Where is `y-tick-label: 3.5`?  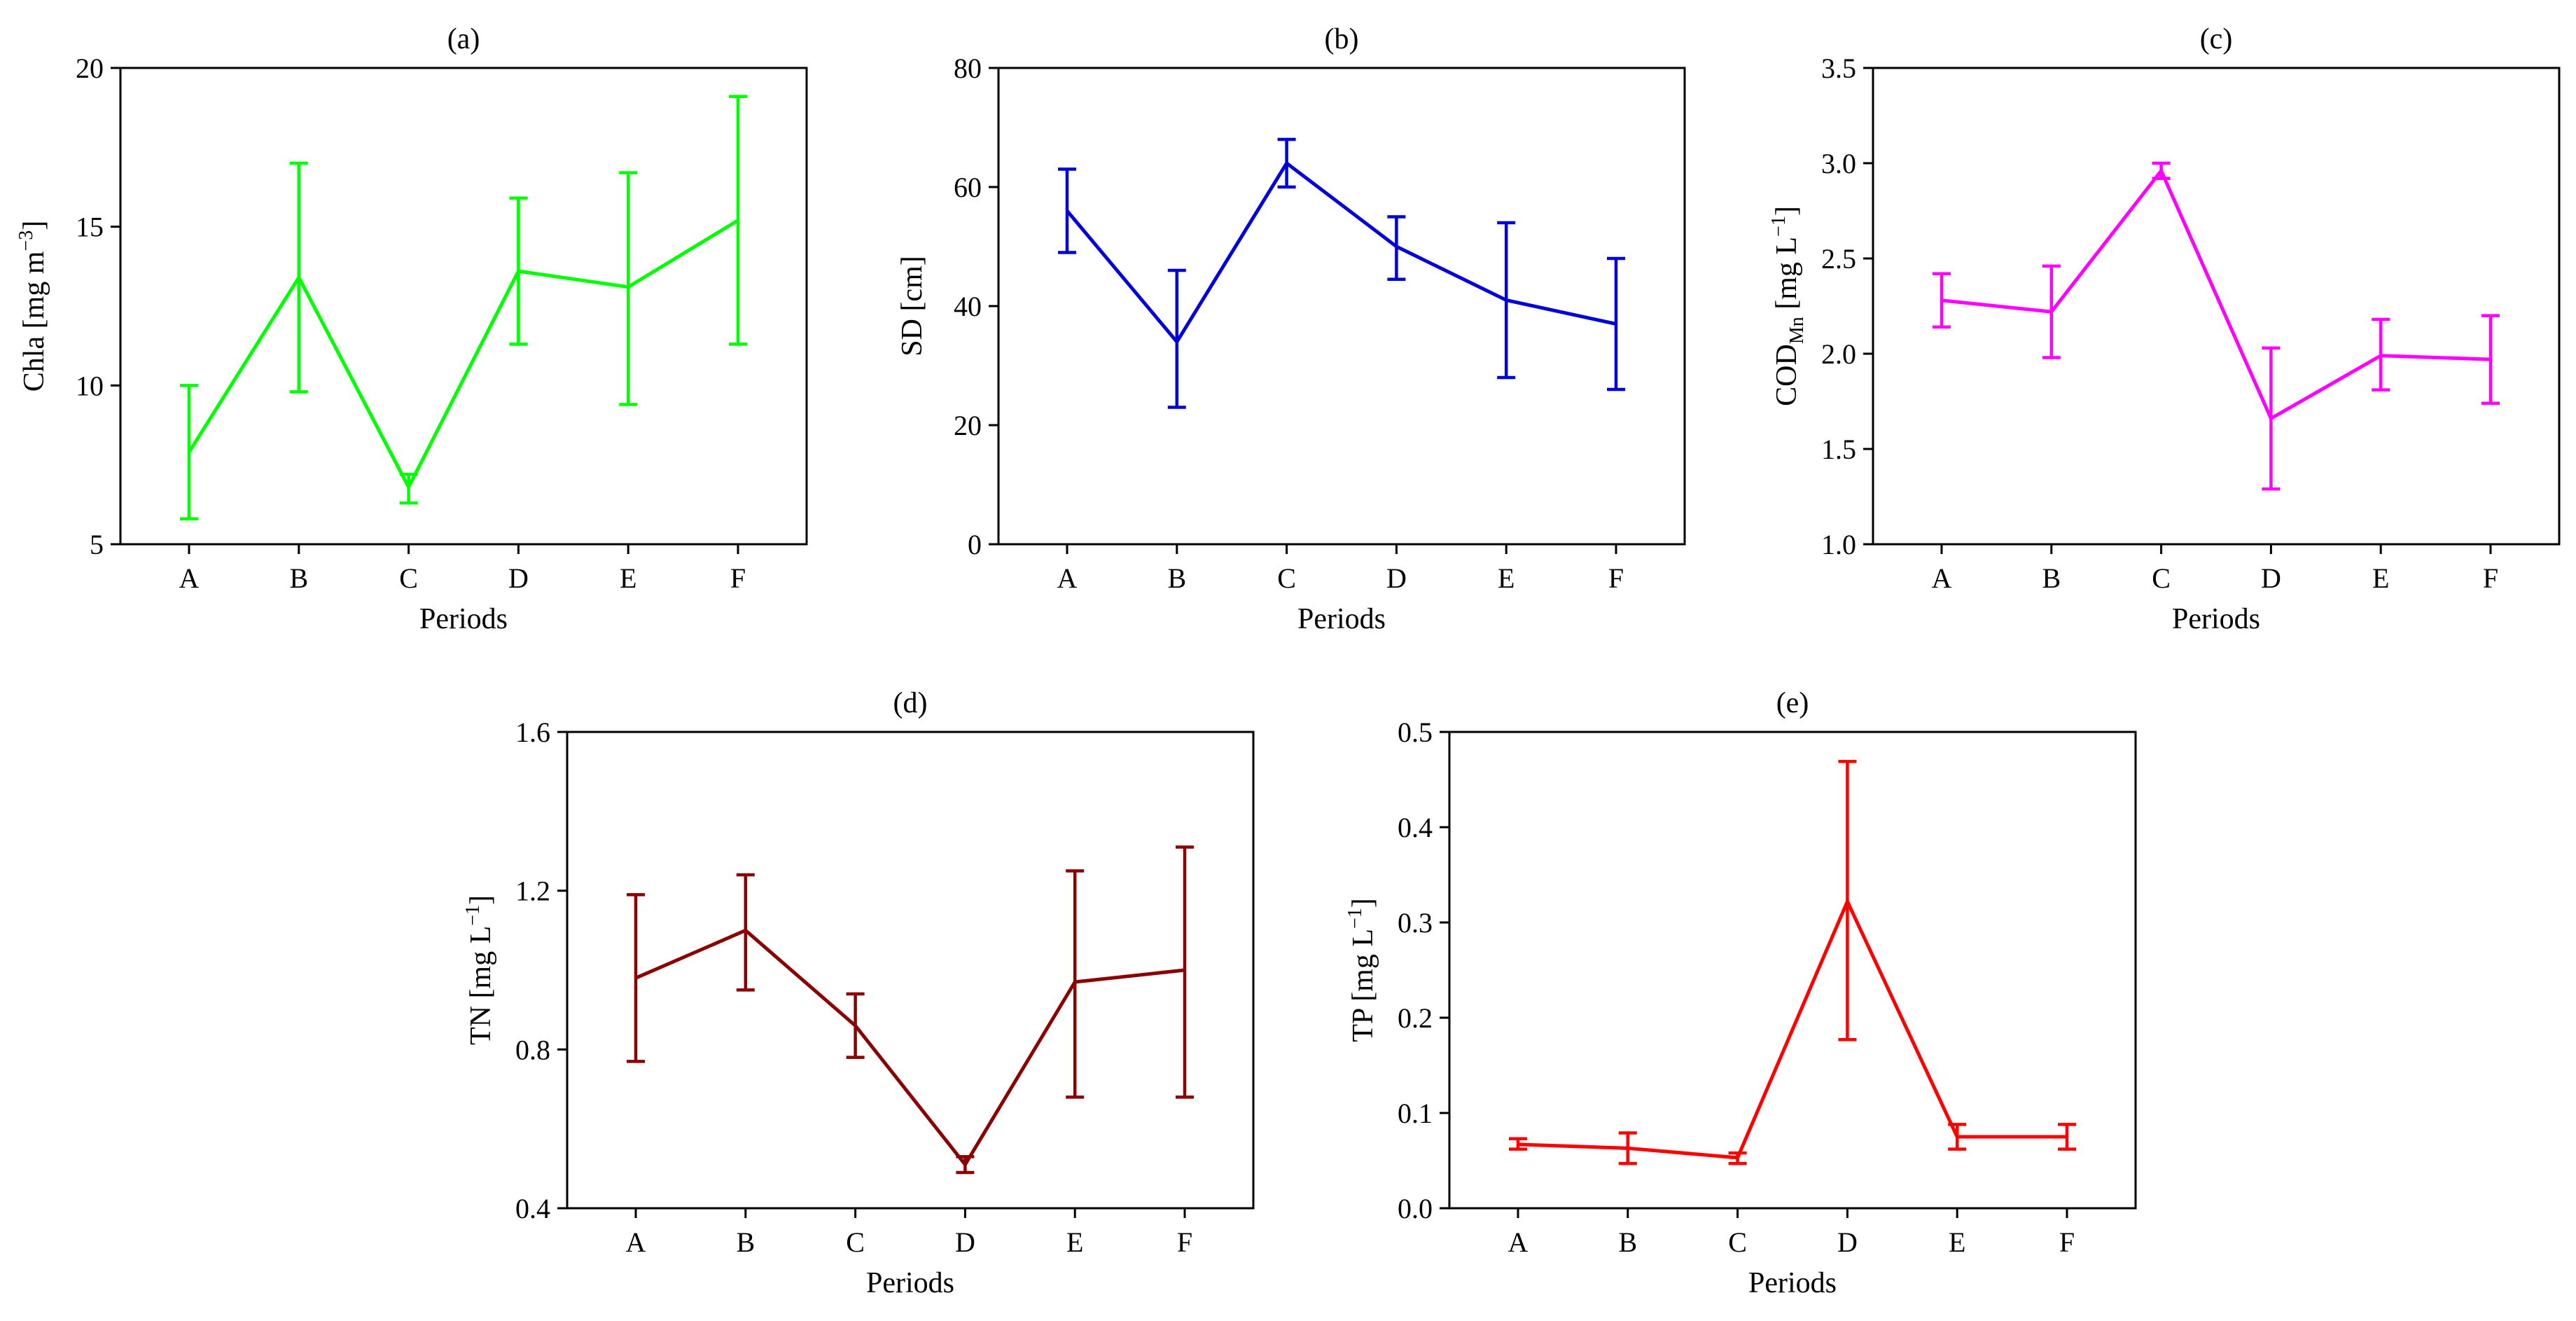
y-tick-label: 3.5 is located at coordinates (1838, 68).